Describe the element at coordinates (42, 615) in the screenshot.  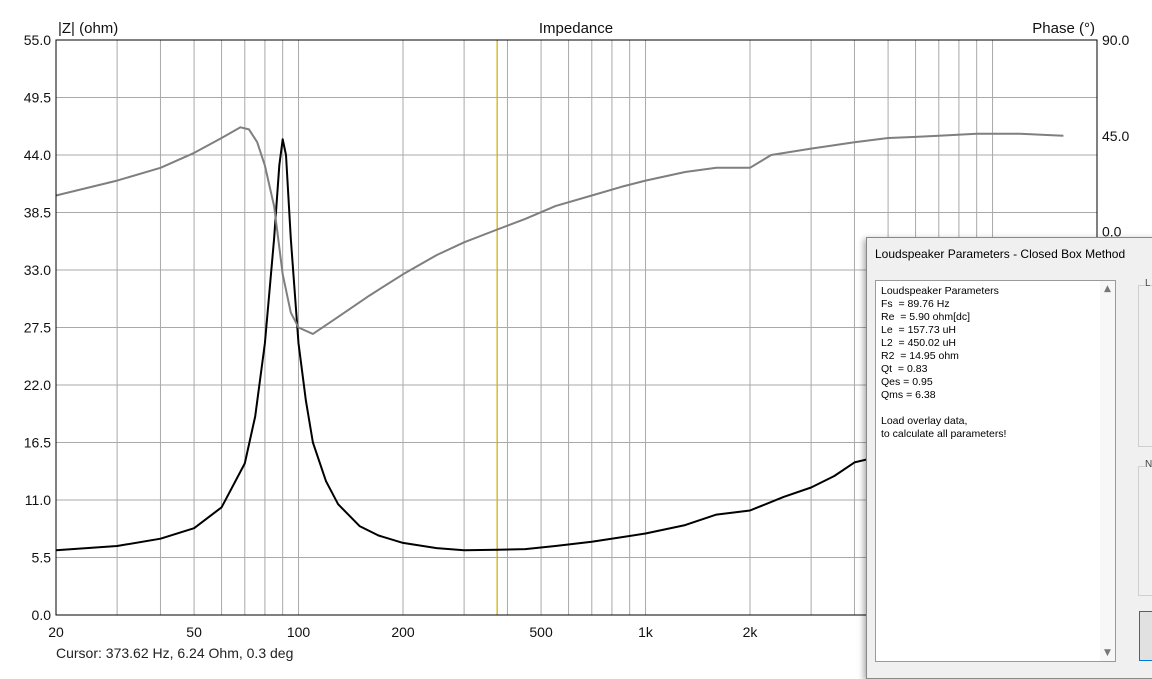
I see `y-left-tick-label: 0.0` at that location.